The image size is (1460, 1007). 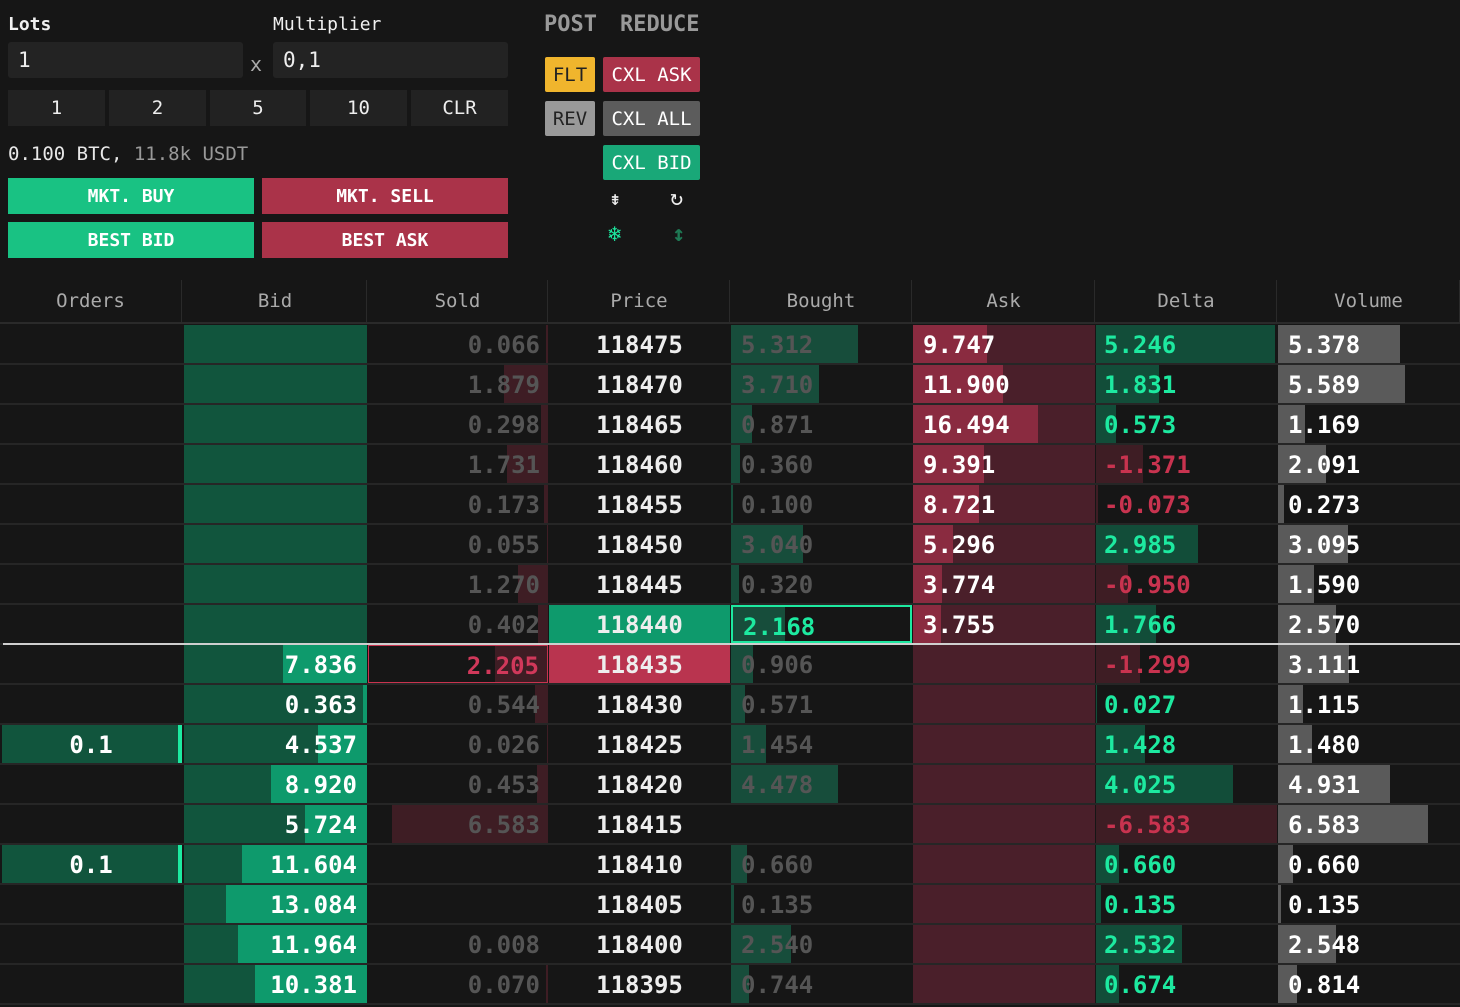 I want to click on ladder-row: 0.173 118455 0.100 8.721 -0.073 0.273, so click(x=730, y=505).